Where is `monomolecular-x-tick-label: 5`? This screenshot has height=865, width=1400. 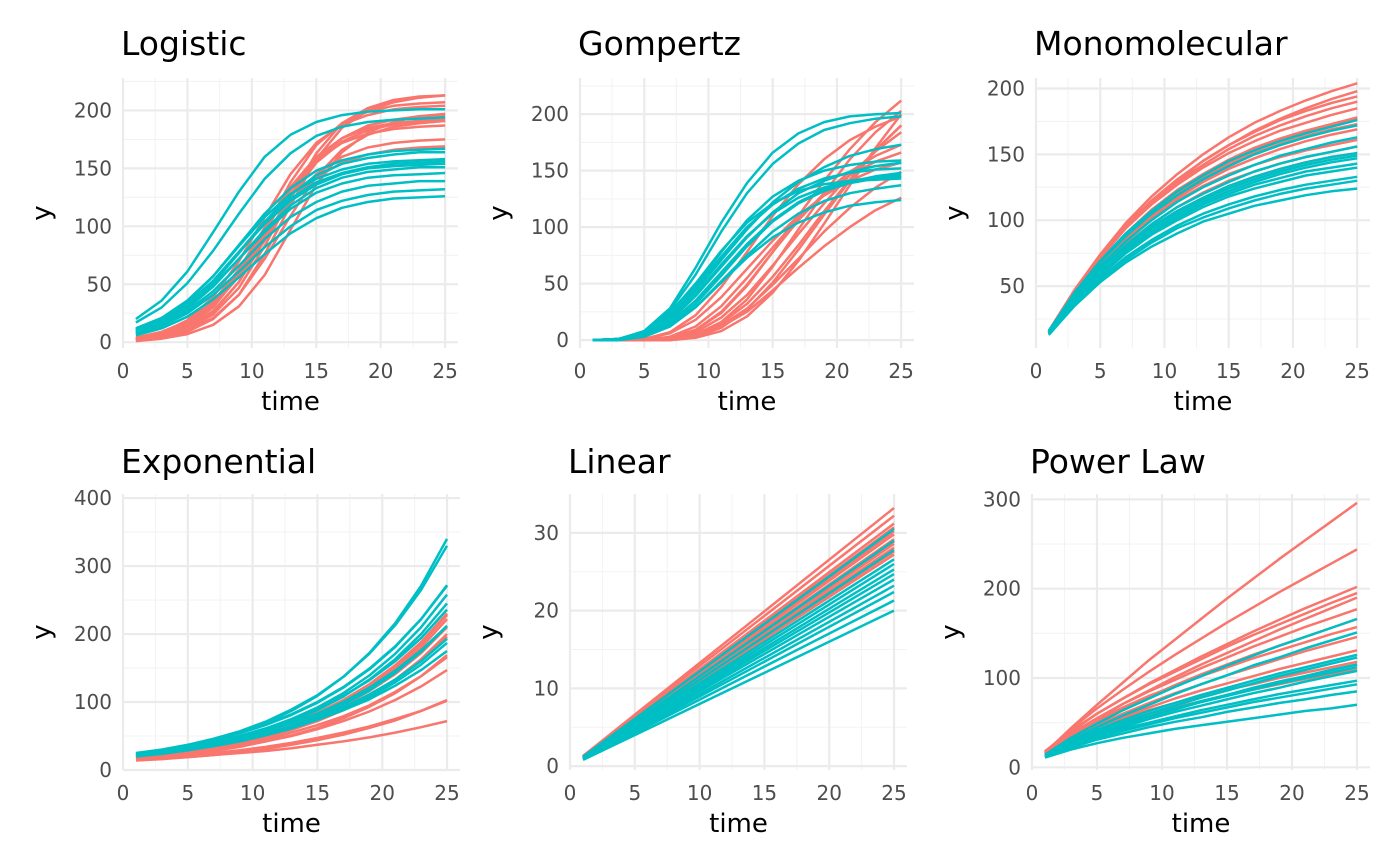 monomolecular-x-tick-label: 5 is located at coordinates (1100, 371).